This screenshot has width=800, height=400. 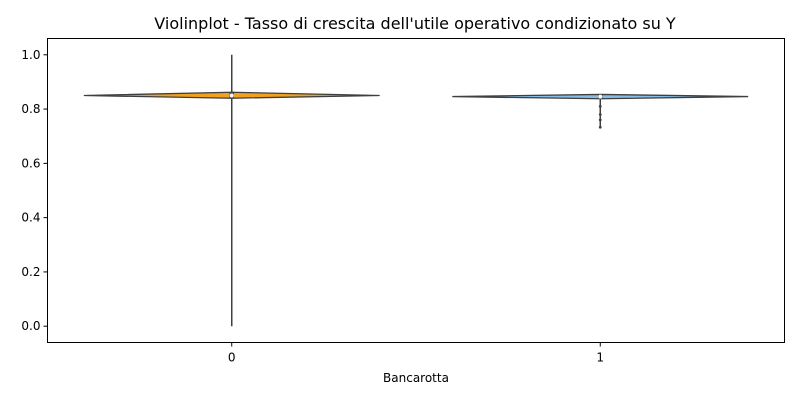 What do you see at coordinates (232, 358) in the screenshot?
I see `x-tick-label: 0` at bounding box center [232, 358].